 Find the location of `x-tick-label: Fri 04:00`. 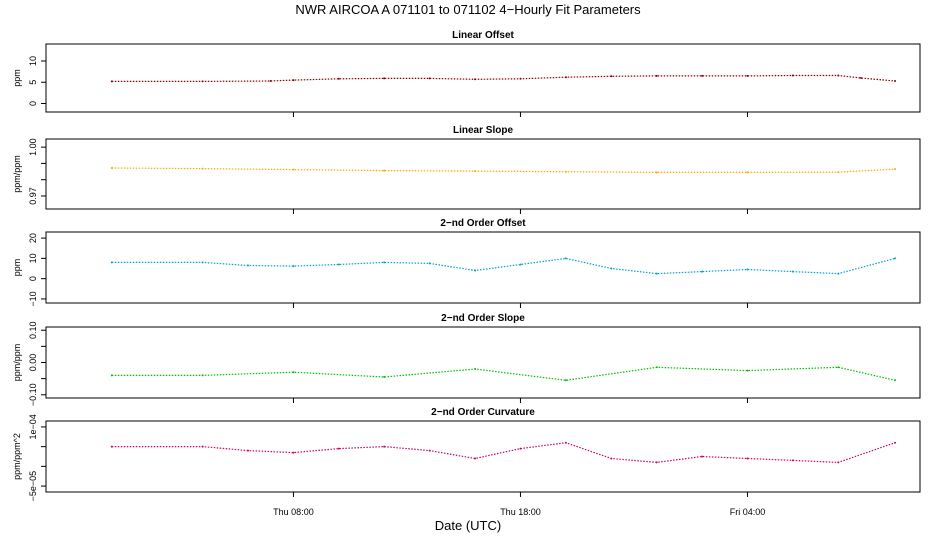

x-tick-label: Fri 04:00 is located at coordinates (748, 512).